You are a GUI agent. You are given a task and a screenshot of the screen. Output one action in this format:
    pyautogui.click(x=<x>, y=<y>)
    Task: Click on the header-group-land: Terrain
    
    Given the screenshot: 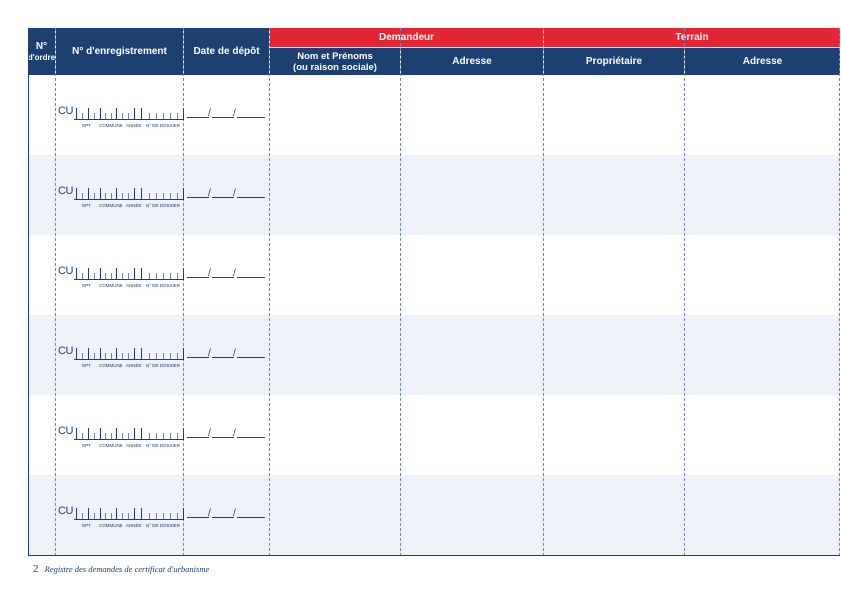 What is the action you would take?
    pyautogui.click(x=692, y=37)
    